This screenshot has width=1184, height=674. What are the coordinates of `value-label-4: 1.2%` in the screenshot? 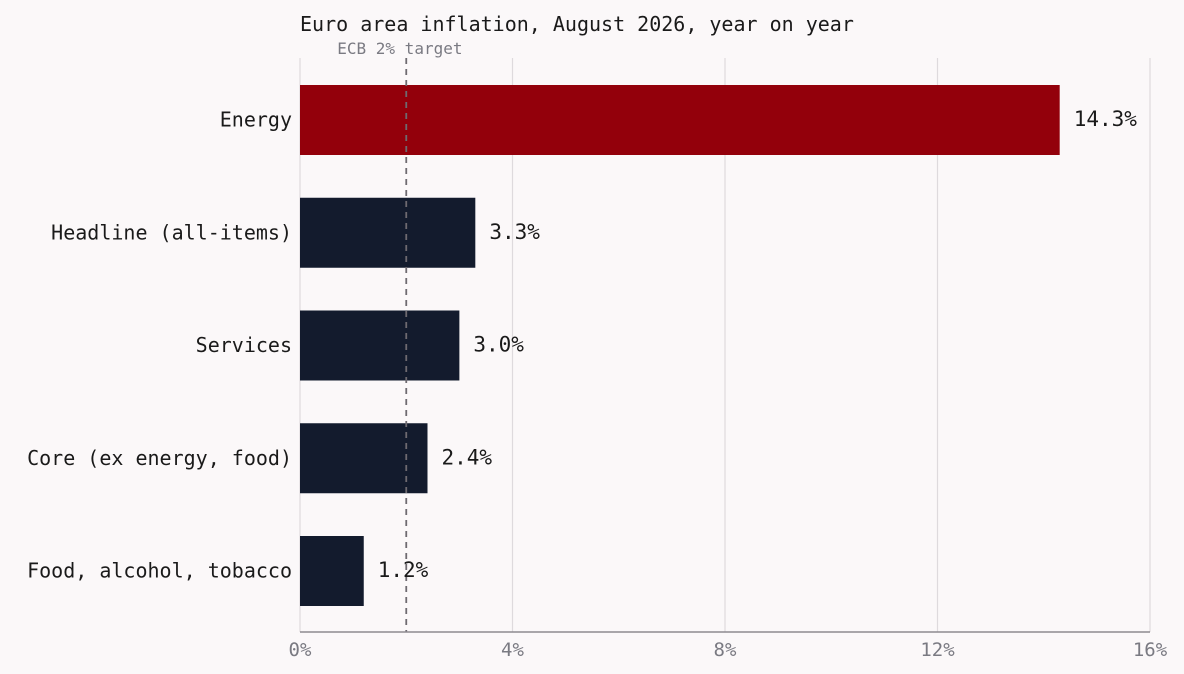 It's located at (403, 570).